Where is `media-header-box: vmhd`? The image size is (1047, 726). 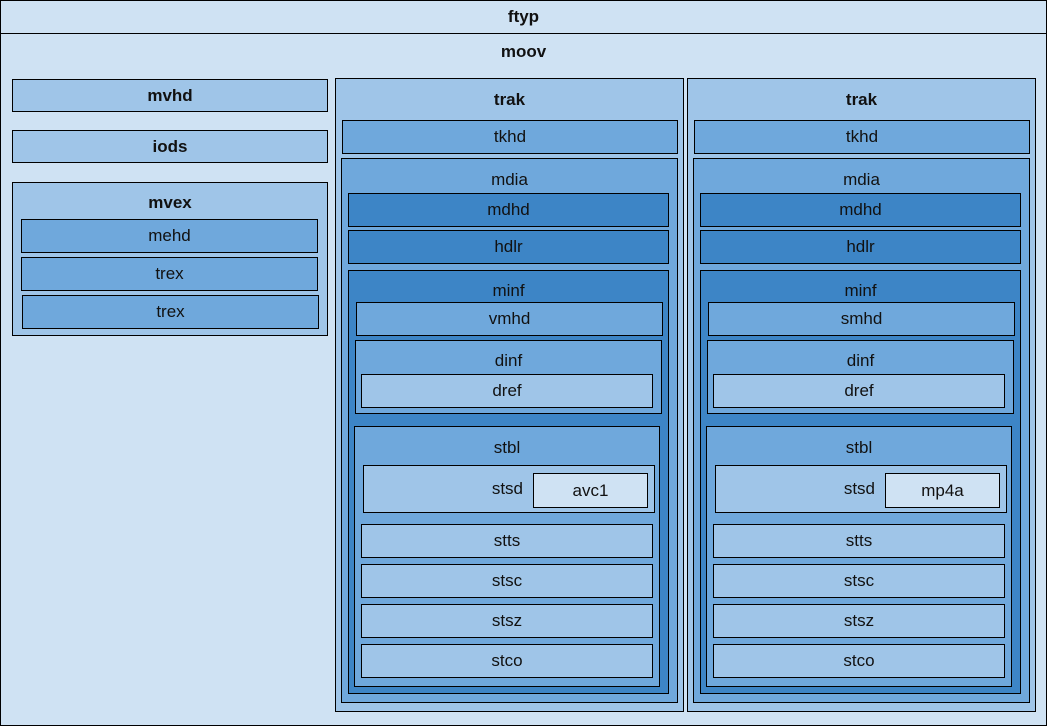
media-header-box: vmhd is located at coordinates (509, 319).